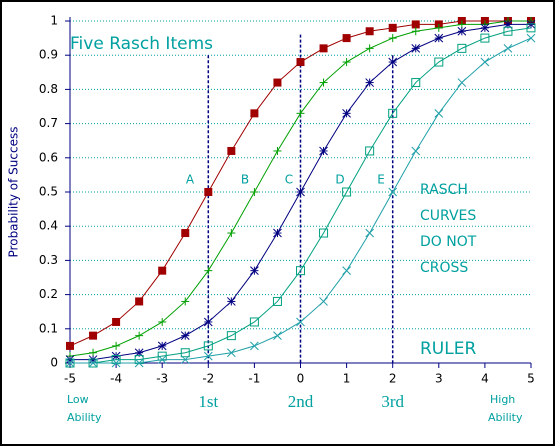  What do you see at coordinates (531, 379) in the screenshot?
I see `x-tick-label: 5` at bounding box center [531, 379].